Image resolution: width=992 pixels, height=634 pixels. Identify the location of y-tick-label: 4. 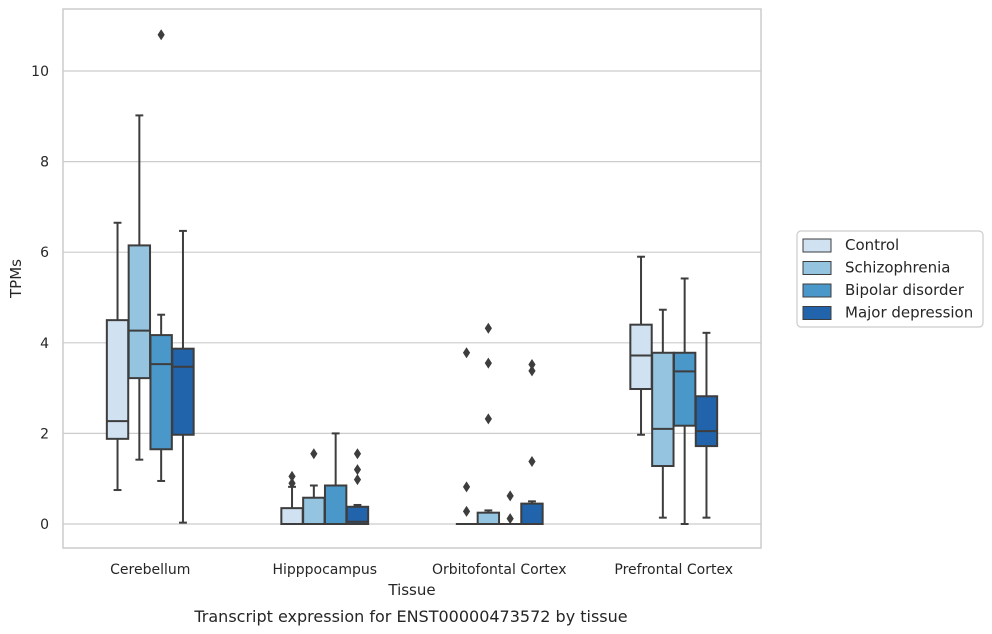
(44, 344).